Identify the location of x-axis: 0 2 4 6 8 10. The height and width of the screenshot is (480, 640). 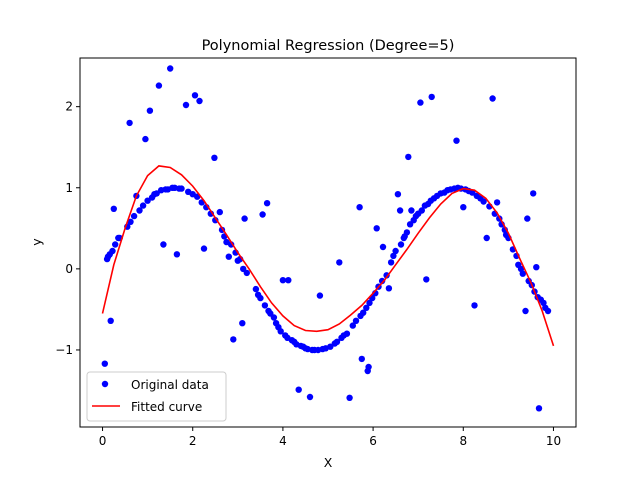
(330, 437).